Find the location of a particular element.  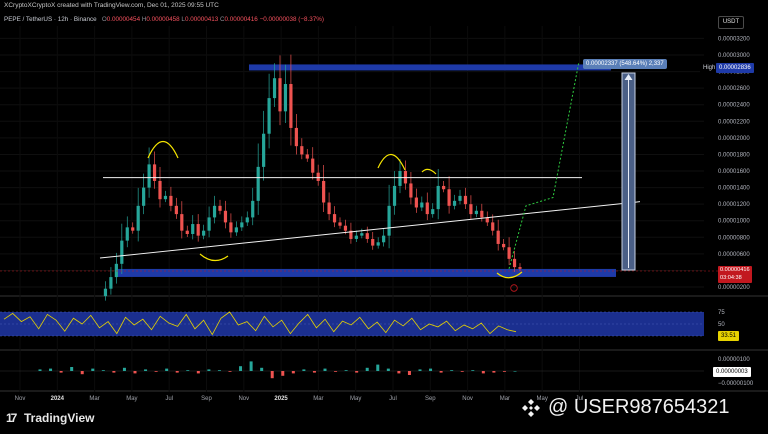

time-tick-label: 2025 is located at coordinates (281, 399).